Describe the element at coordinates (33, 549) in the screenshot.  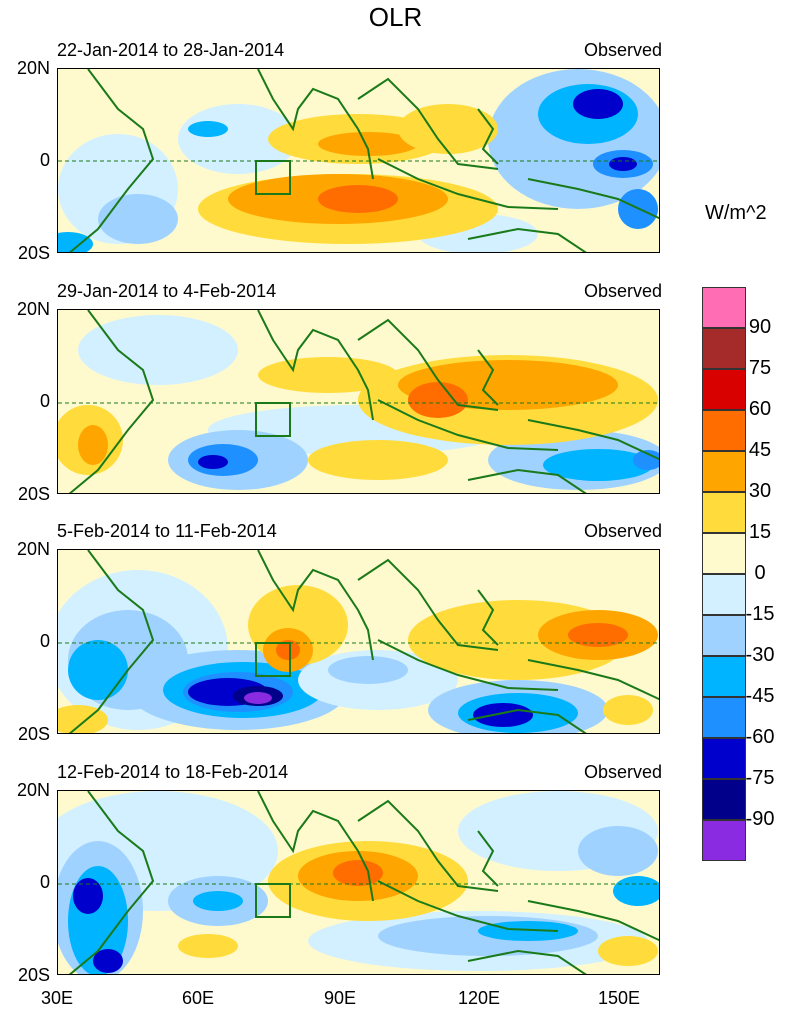
I see `lat-label-20n-p3: 20N` at that location.